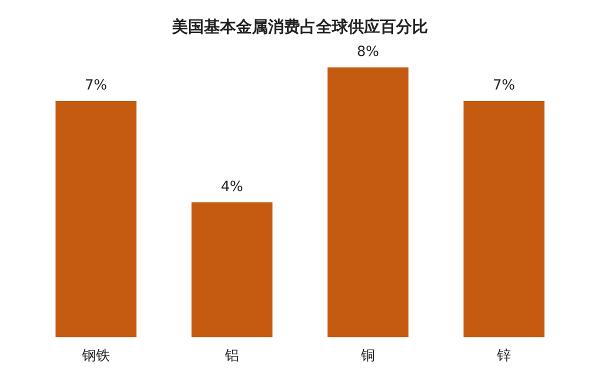 The width and height of the screenshot is (600, 378). What do you see at coordinates (232, 186) in the screenshot?
I see `data-label: 4%` at bounding box center [232, 186].